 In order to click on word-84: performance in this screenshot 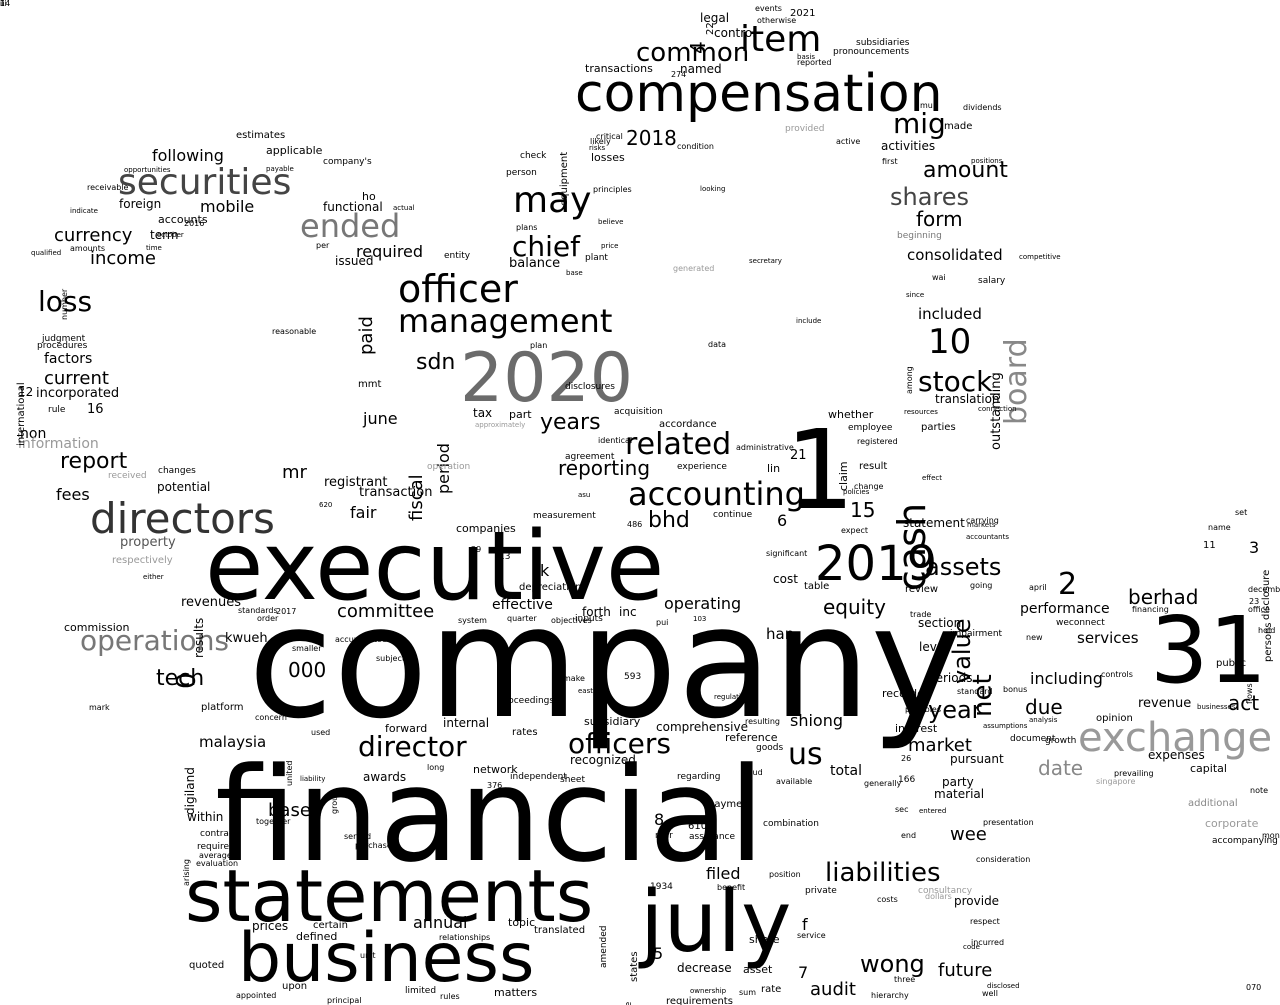, I will do `click(1065, 609)`.